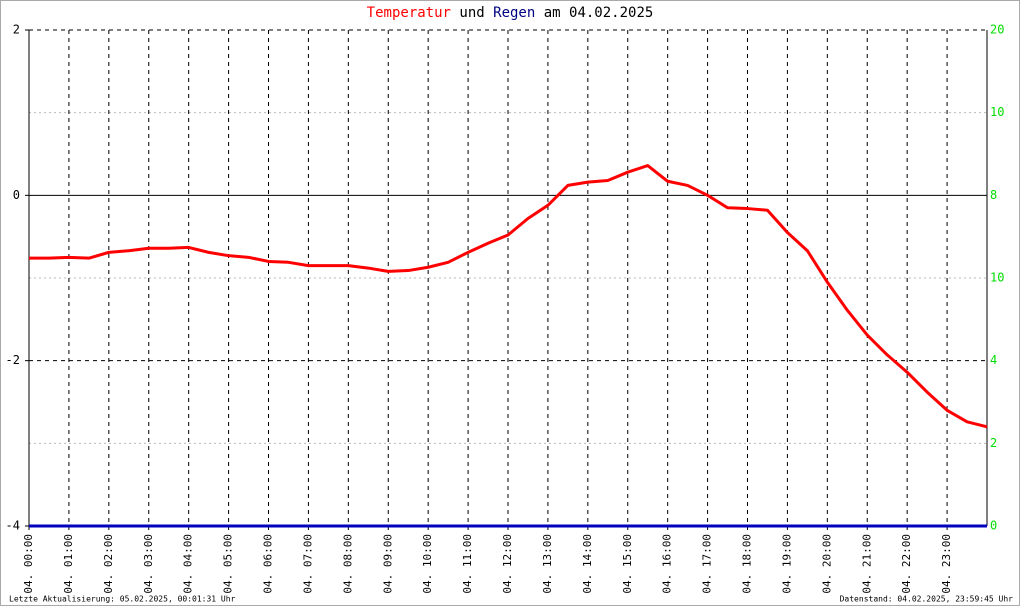 The width and height of the screenshot is (1020, 606). I want to click on x-tick-label: 04. 00:00, so click(28, 564).